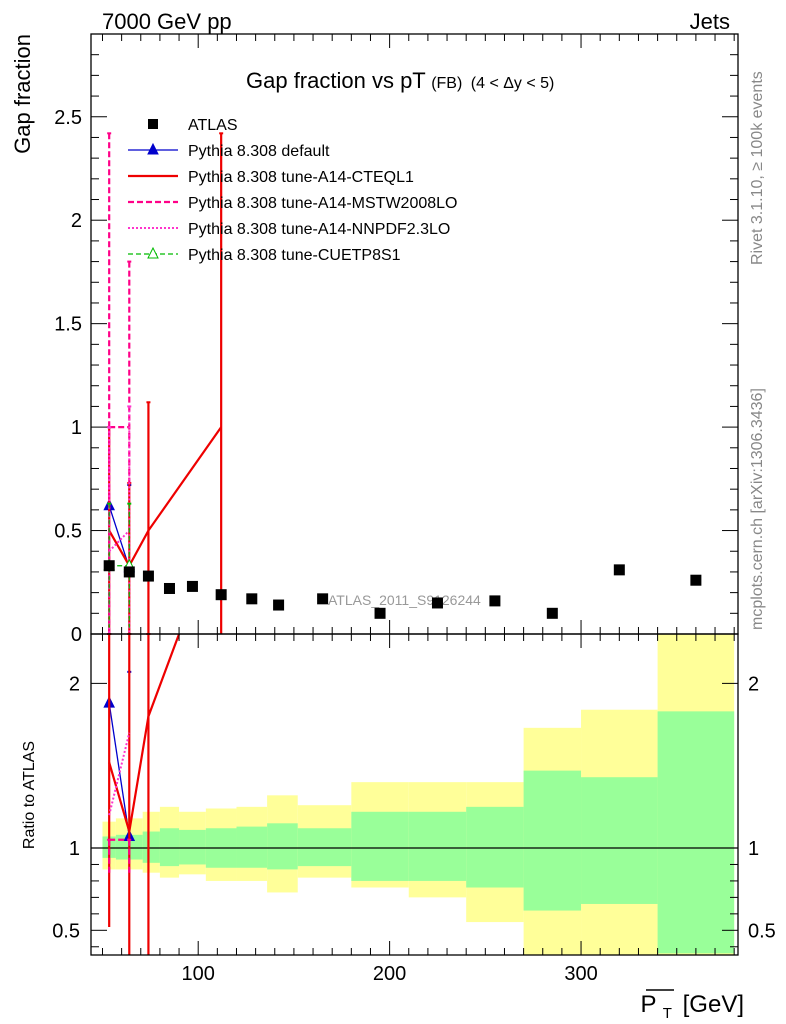 Image resolution: width=786 pixels, height=1024 pixels. I want to click on title-suffix: (FB), so click(446, 83).